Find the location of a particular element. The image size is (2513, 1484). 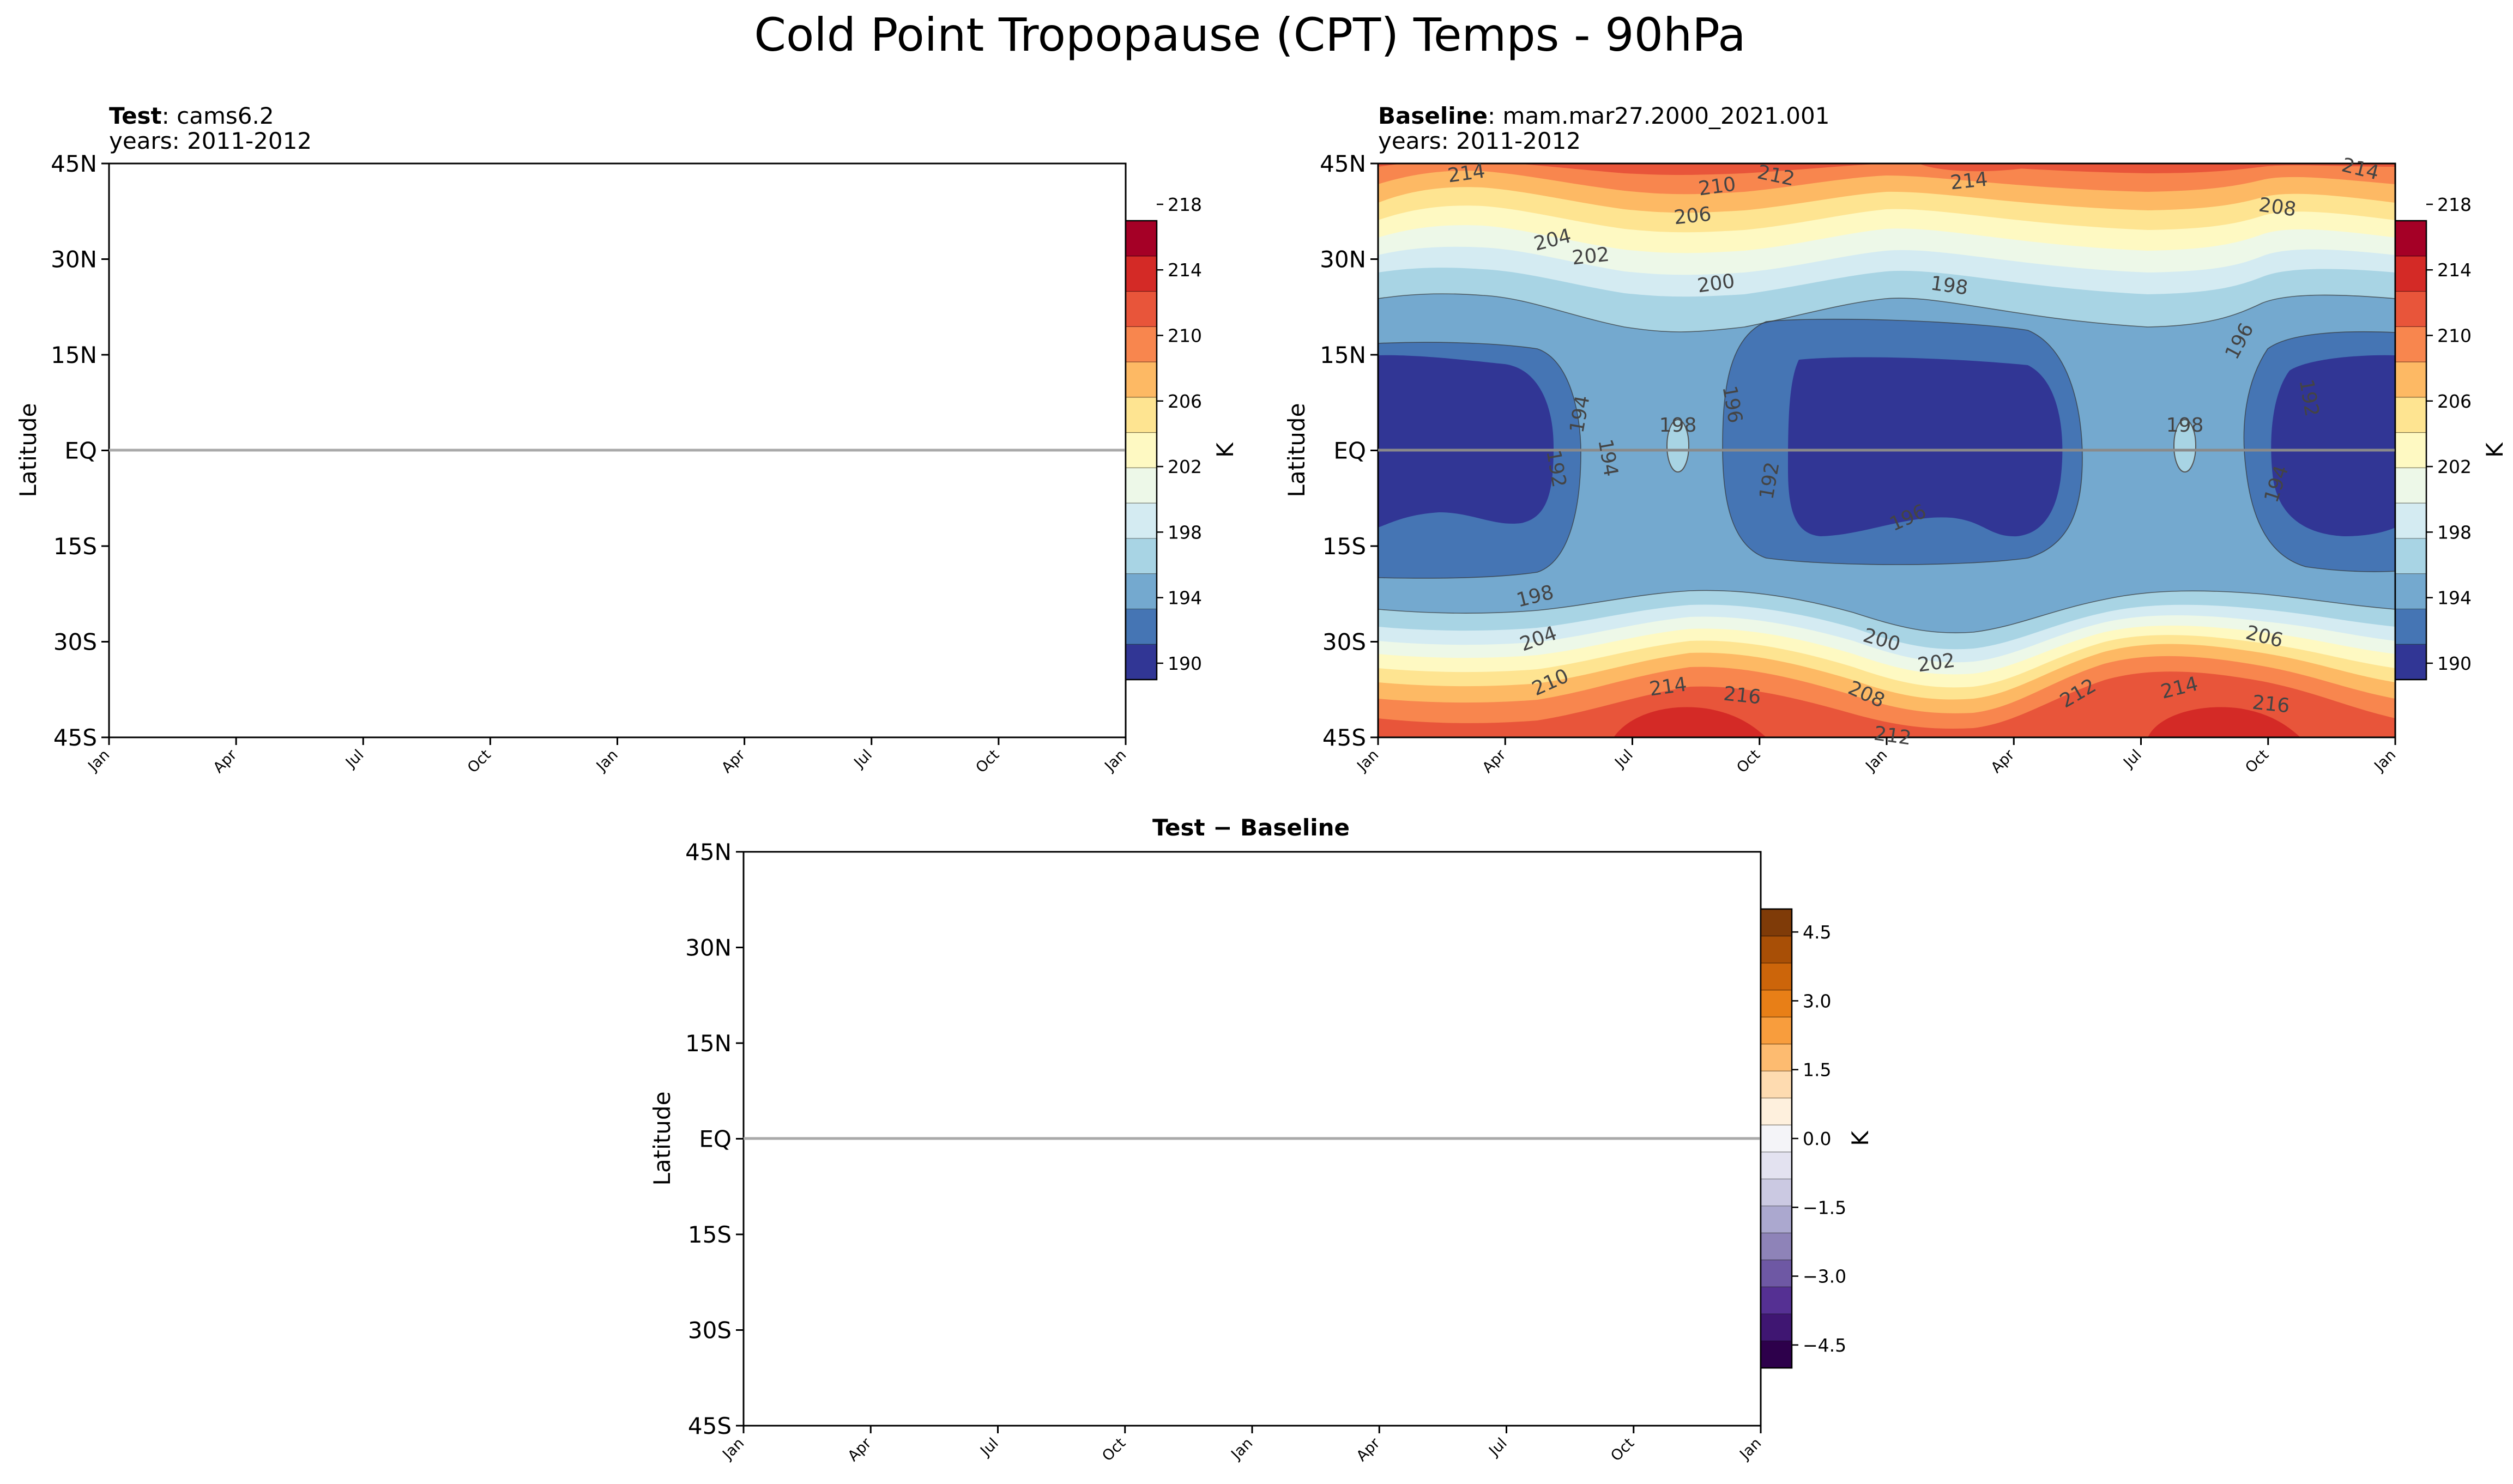

diff-x-ticks: Jan Apr Jul Oct Jan Apr Jul Oct Jan is located at coordinates (1242, 1445).